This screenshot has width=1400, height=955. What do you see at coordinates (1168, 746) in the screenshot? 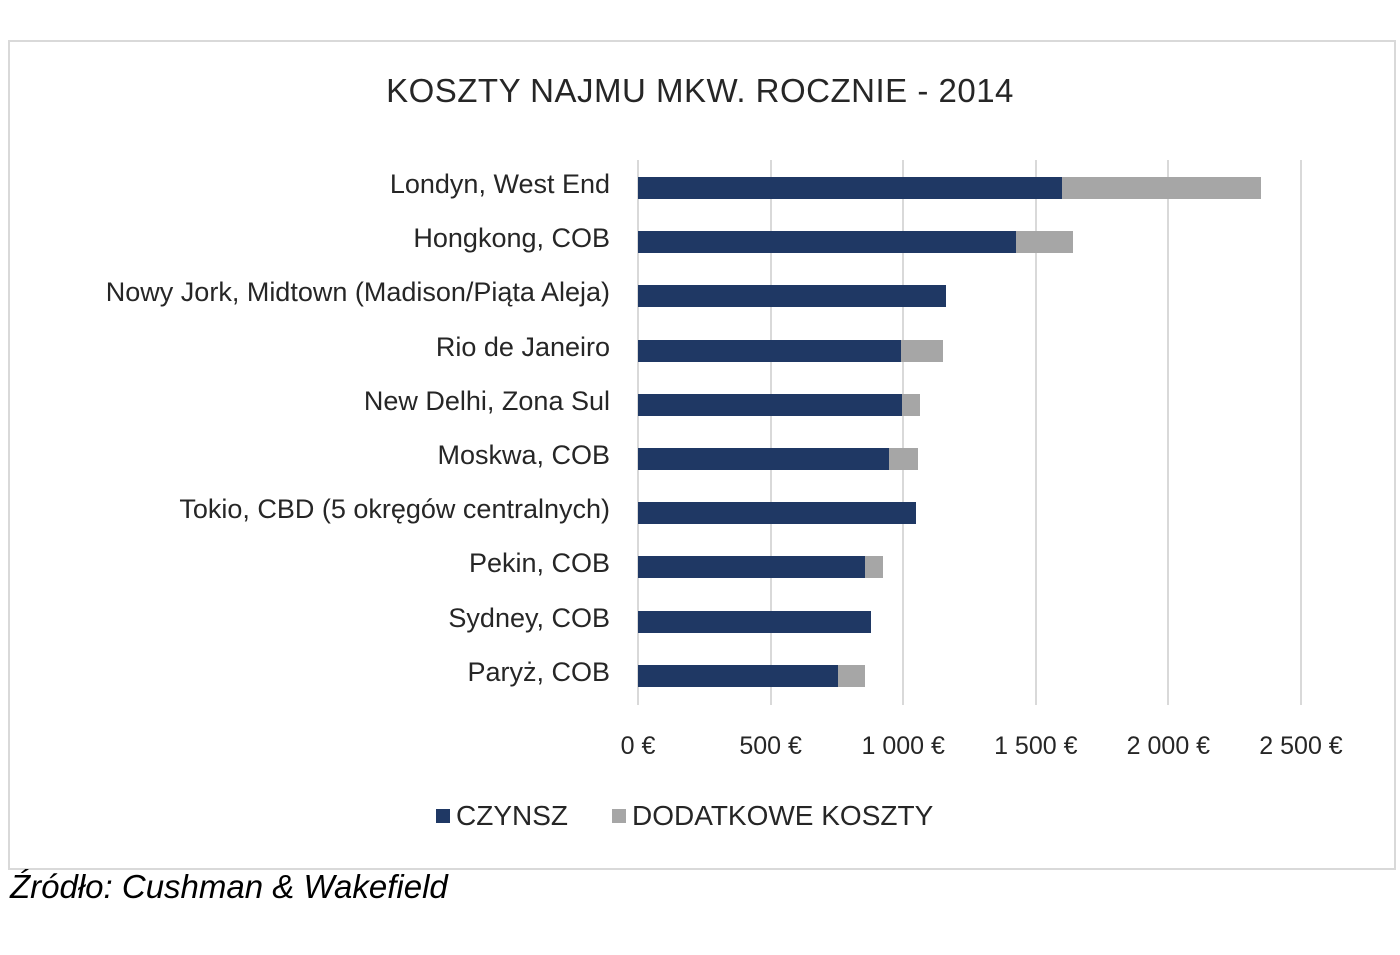
I see `x-tick-label: 2 000 €` at bounding box center [1168, 746].